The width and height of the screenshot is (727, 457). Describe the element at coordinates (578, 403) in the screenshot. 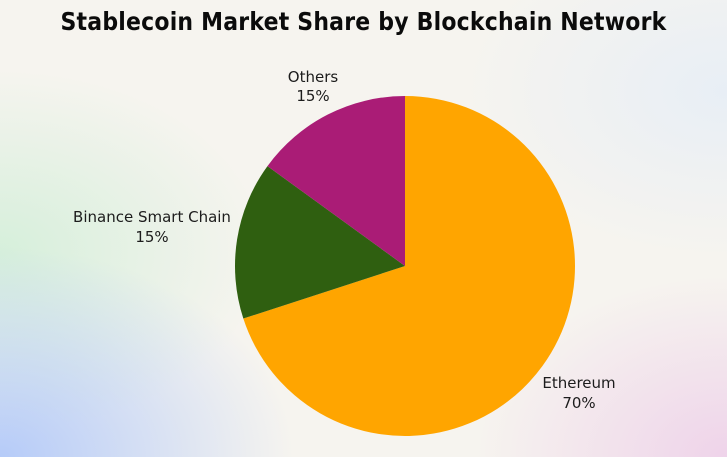

I see `slice-label-value: 70%` at that location.